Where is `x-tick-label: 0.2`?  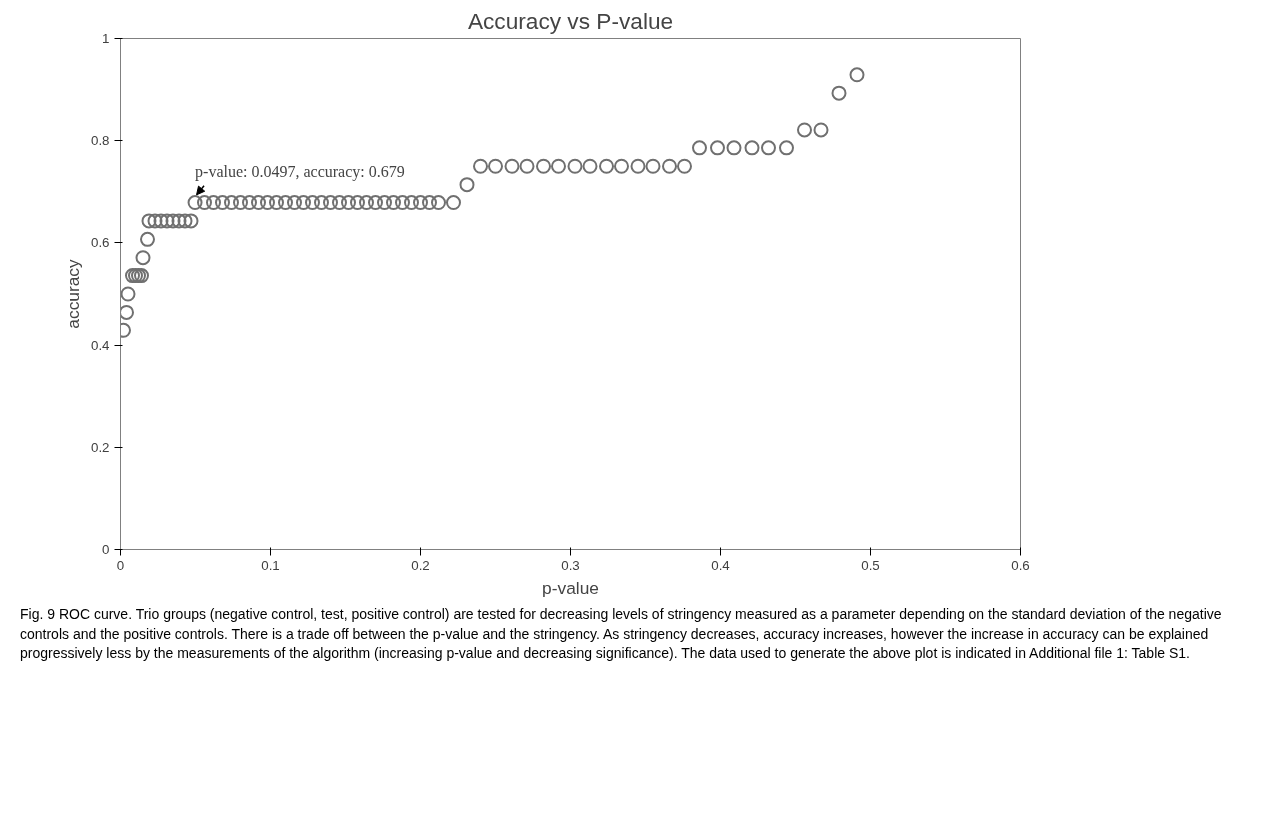
x-tick-label: 0.2 is located at coordinates (420, 565).